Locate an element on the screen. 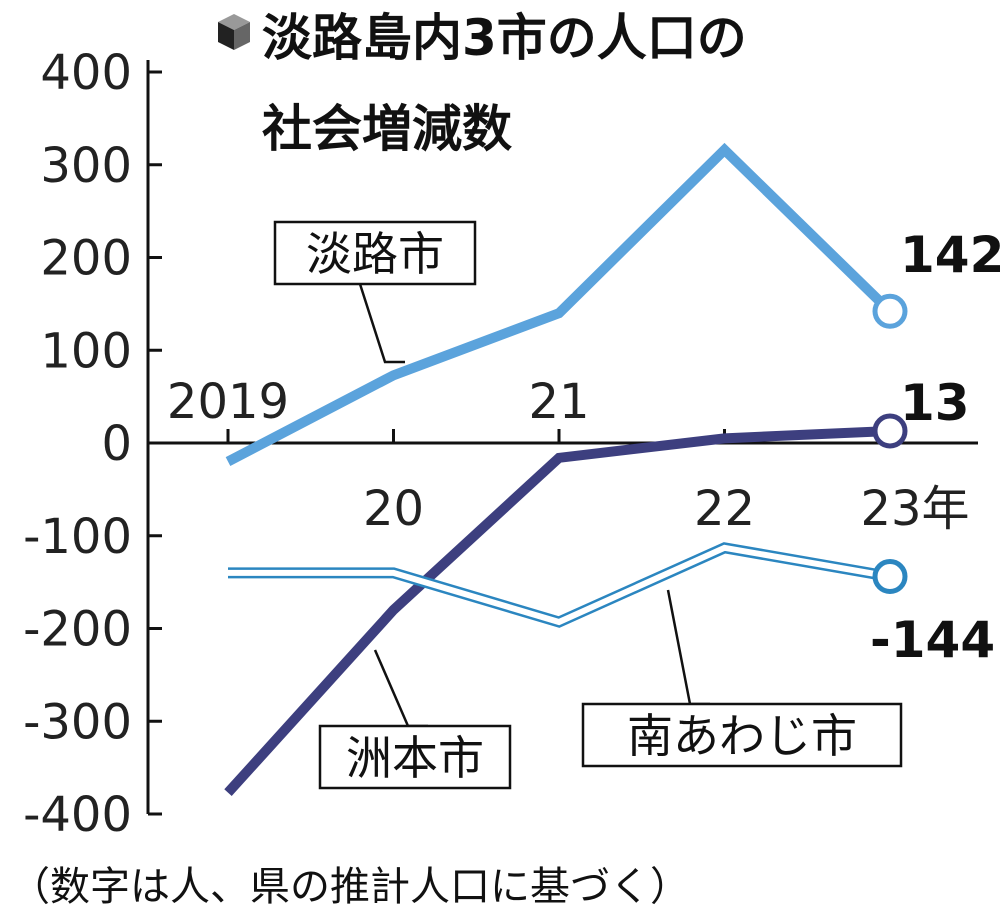 The image size is (1000, 920). y-tick-label: 400 is located at coordinates (86, 73).